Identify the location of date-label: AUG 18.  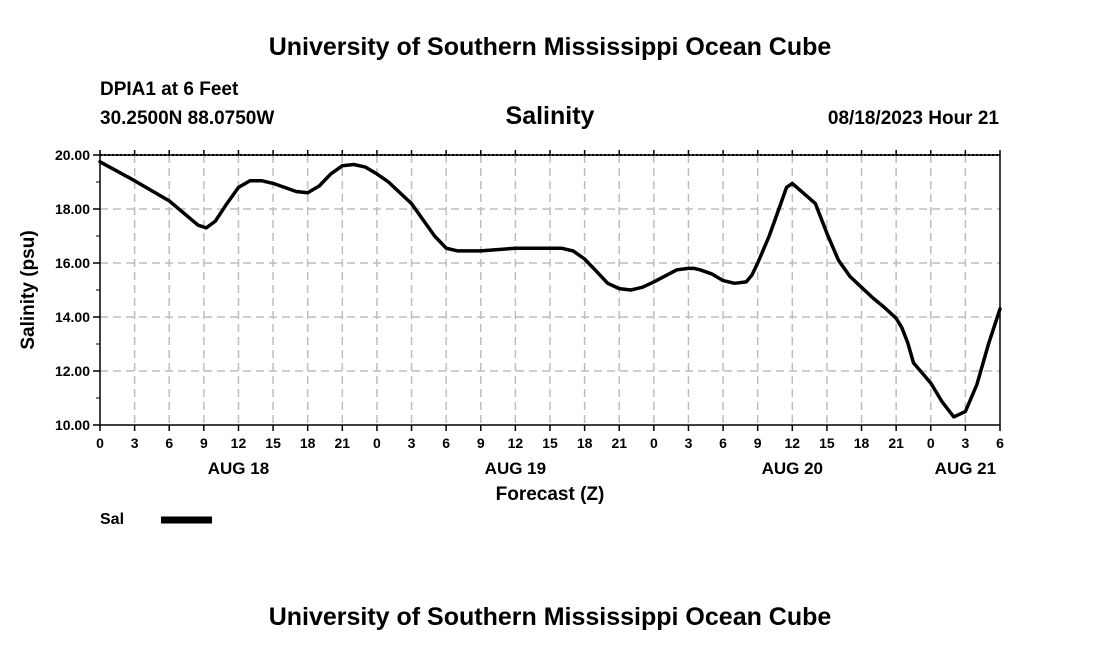
(238, 468).